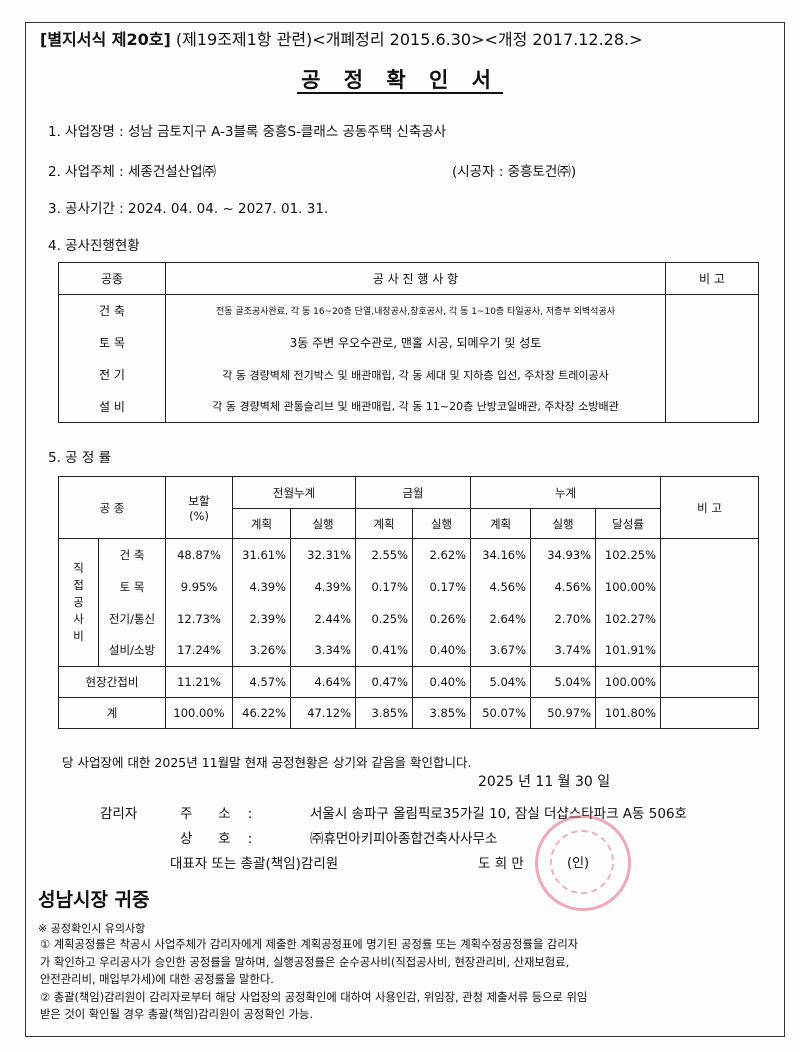 The width and height of the screenshot is (800, 1053). What do you see at coordinates (384, 586) in the screenshot?
I see `value-cell: 0.17%` at bounding box center [384, 586].